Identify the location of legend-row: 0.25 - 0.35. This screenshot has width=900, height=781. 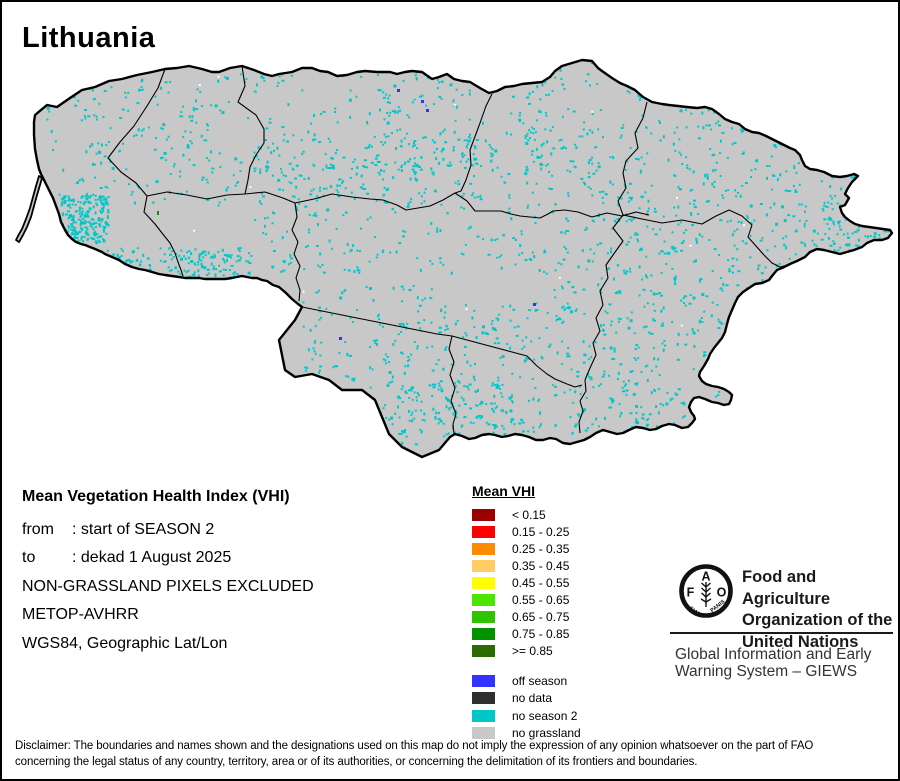
(526, 548).